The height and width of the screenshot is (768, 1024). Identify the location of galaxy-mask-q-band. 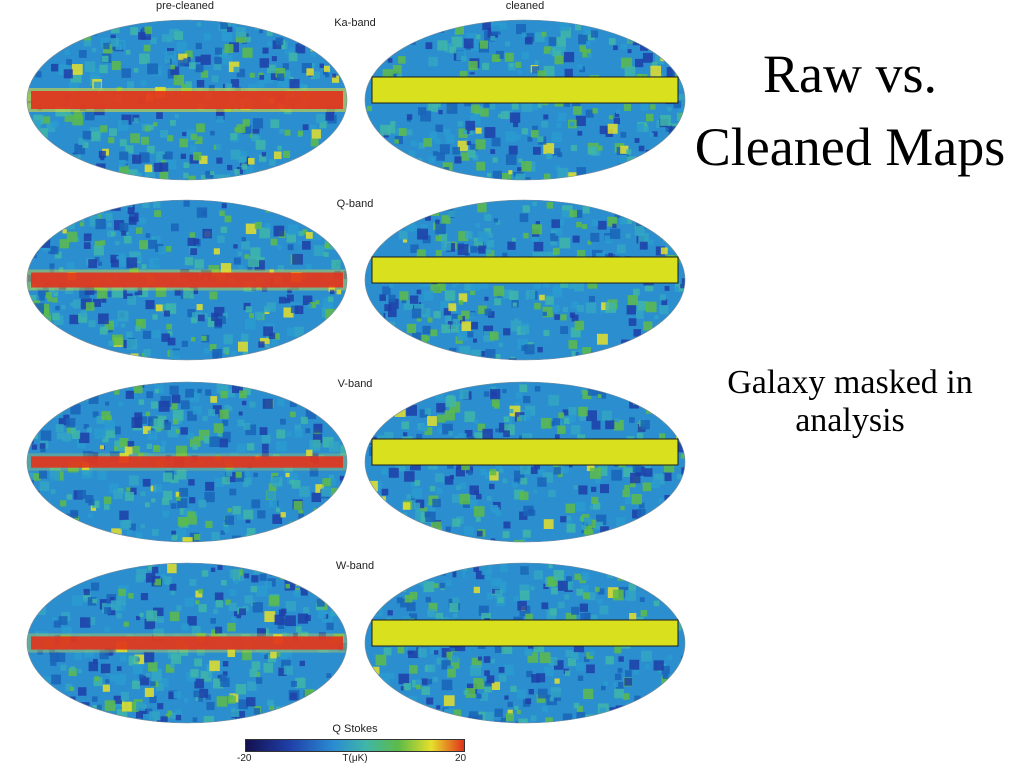
(525, 270).